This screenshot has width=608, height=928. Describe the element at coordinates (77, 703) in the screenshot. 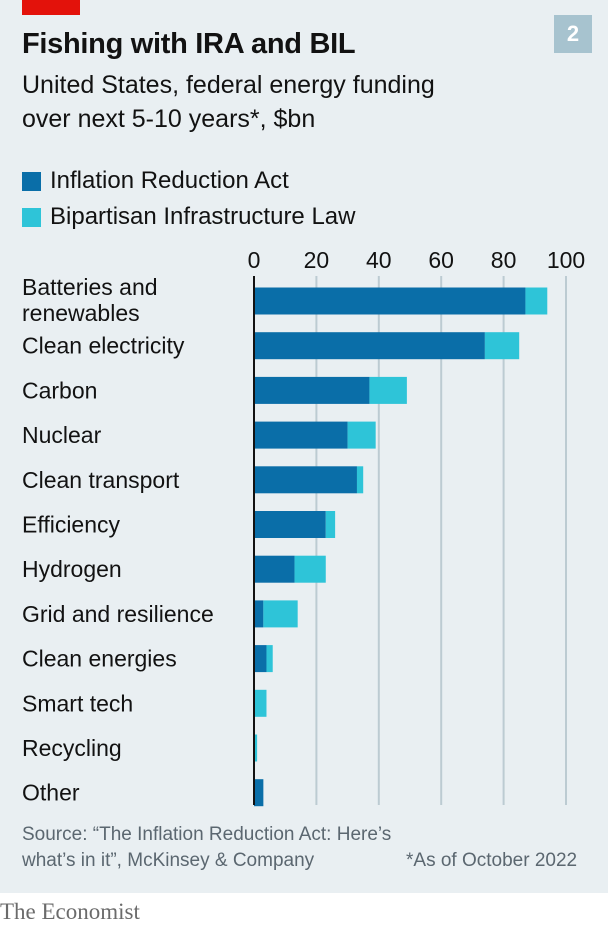

I see `category-label: Smart tech` at that location.